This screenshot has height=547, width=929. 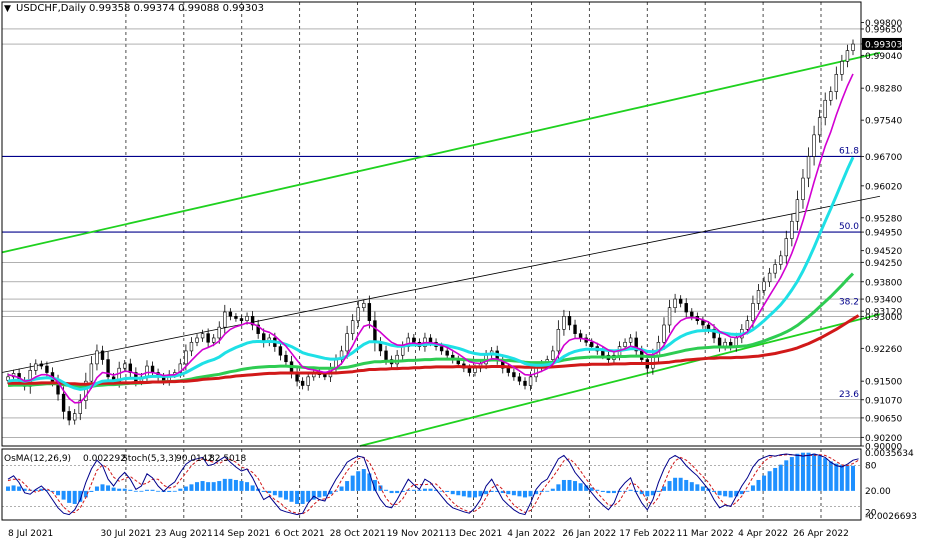 I want to click on x-tick-label: 23 Aug 2021, so click(x=184, y=534).